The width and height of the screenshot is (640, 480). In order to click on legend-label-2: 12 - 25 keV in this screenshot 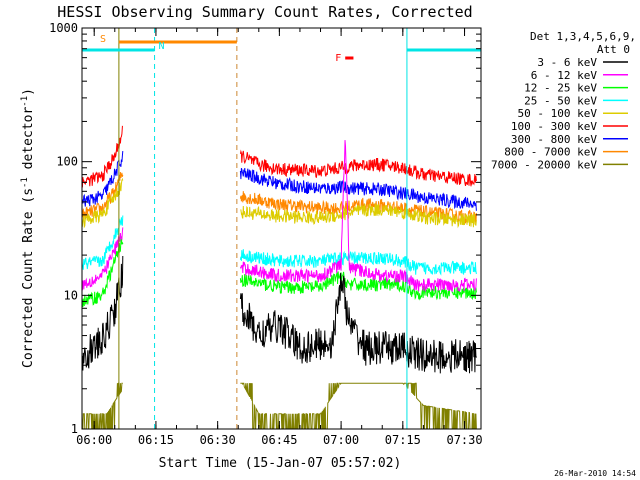, I will do `click(560, 88)`.